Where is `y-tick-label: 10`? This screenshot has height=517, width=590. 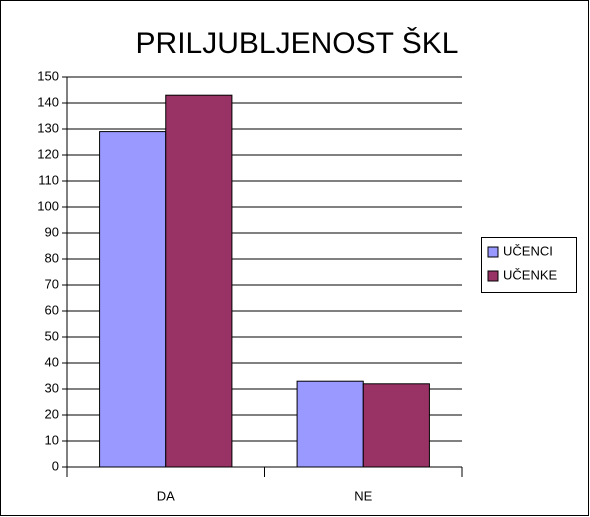 y-tick-label: 10 is located at coordinates (52, 439).